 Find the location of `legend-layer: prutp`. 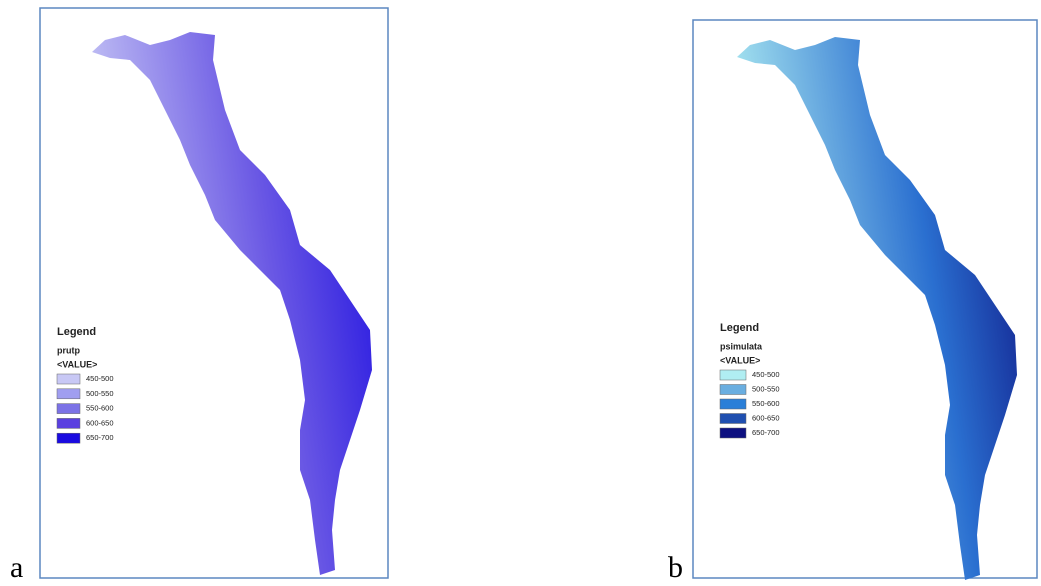

legend-layer: prutp is located at coordinates (68, 350).